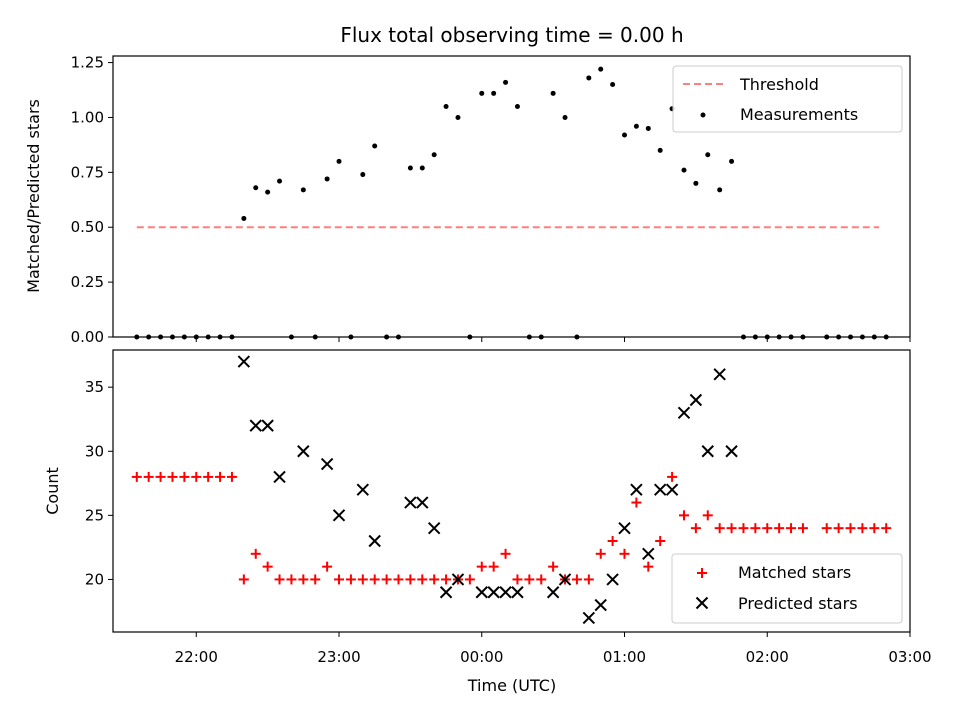 Image resolution: width=960 pixels, height=725 pixels. I want to click on bottom-x-axis: 22:00 23:00 00:00 01:00 02:00 03:00, so click(553, 649).